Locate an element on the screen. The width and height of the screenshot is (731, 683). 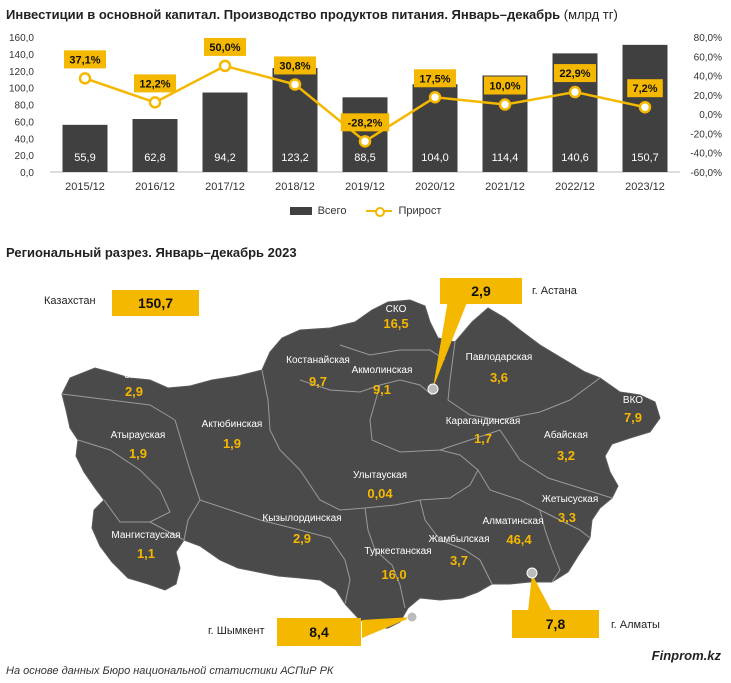
y-left-tick-label: 20,0 is located at coordinates (25, 156).